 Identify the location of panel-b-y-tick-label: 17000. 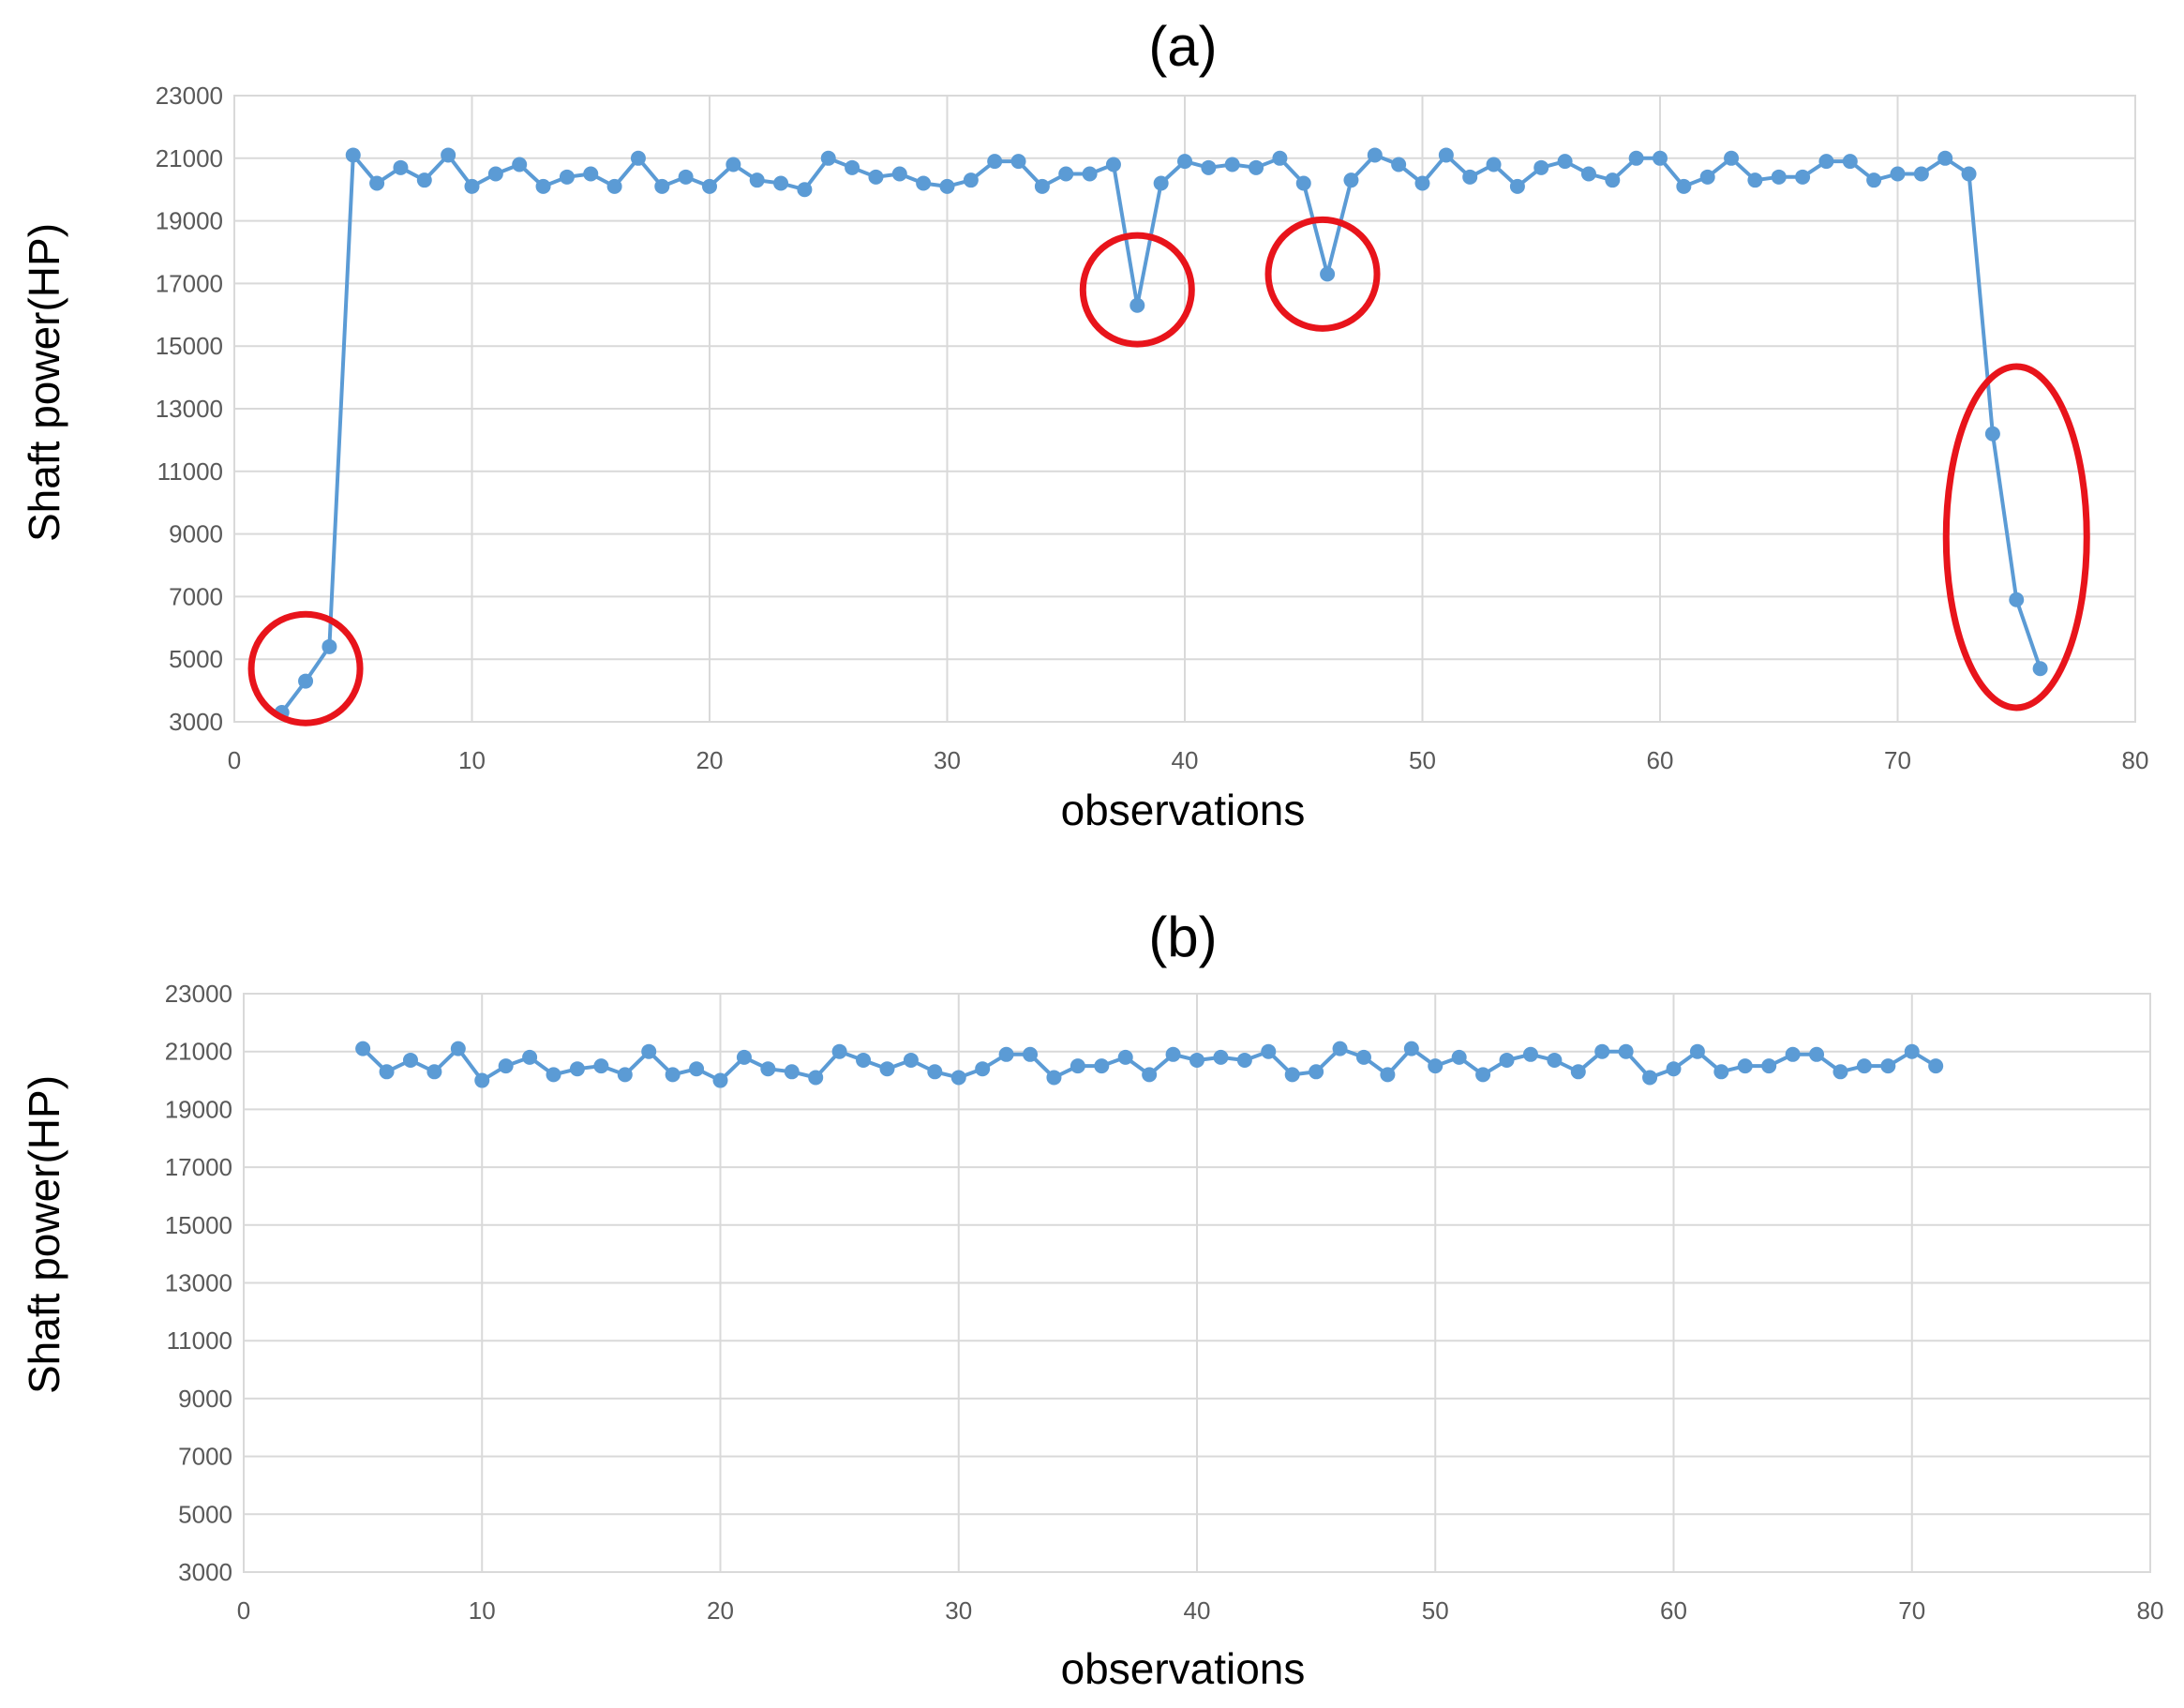
(198, 1167).